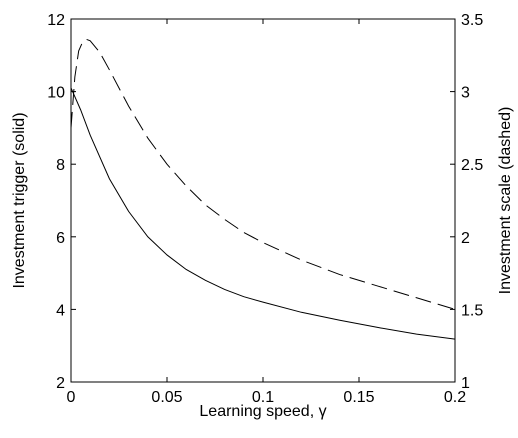 Image resolution: width=518 pixels, height=438 pixels. I want to click on y-right-tick-label: 2, so click(465, 238).